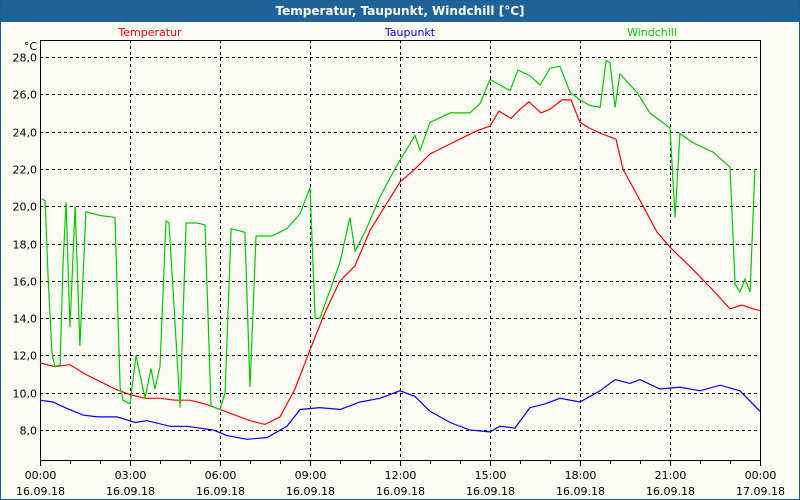  Describe the element at coordinates (760, 491) in the screenshot. I see `x-tick-date: 17.09.18` at that location.